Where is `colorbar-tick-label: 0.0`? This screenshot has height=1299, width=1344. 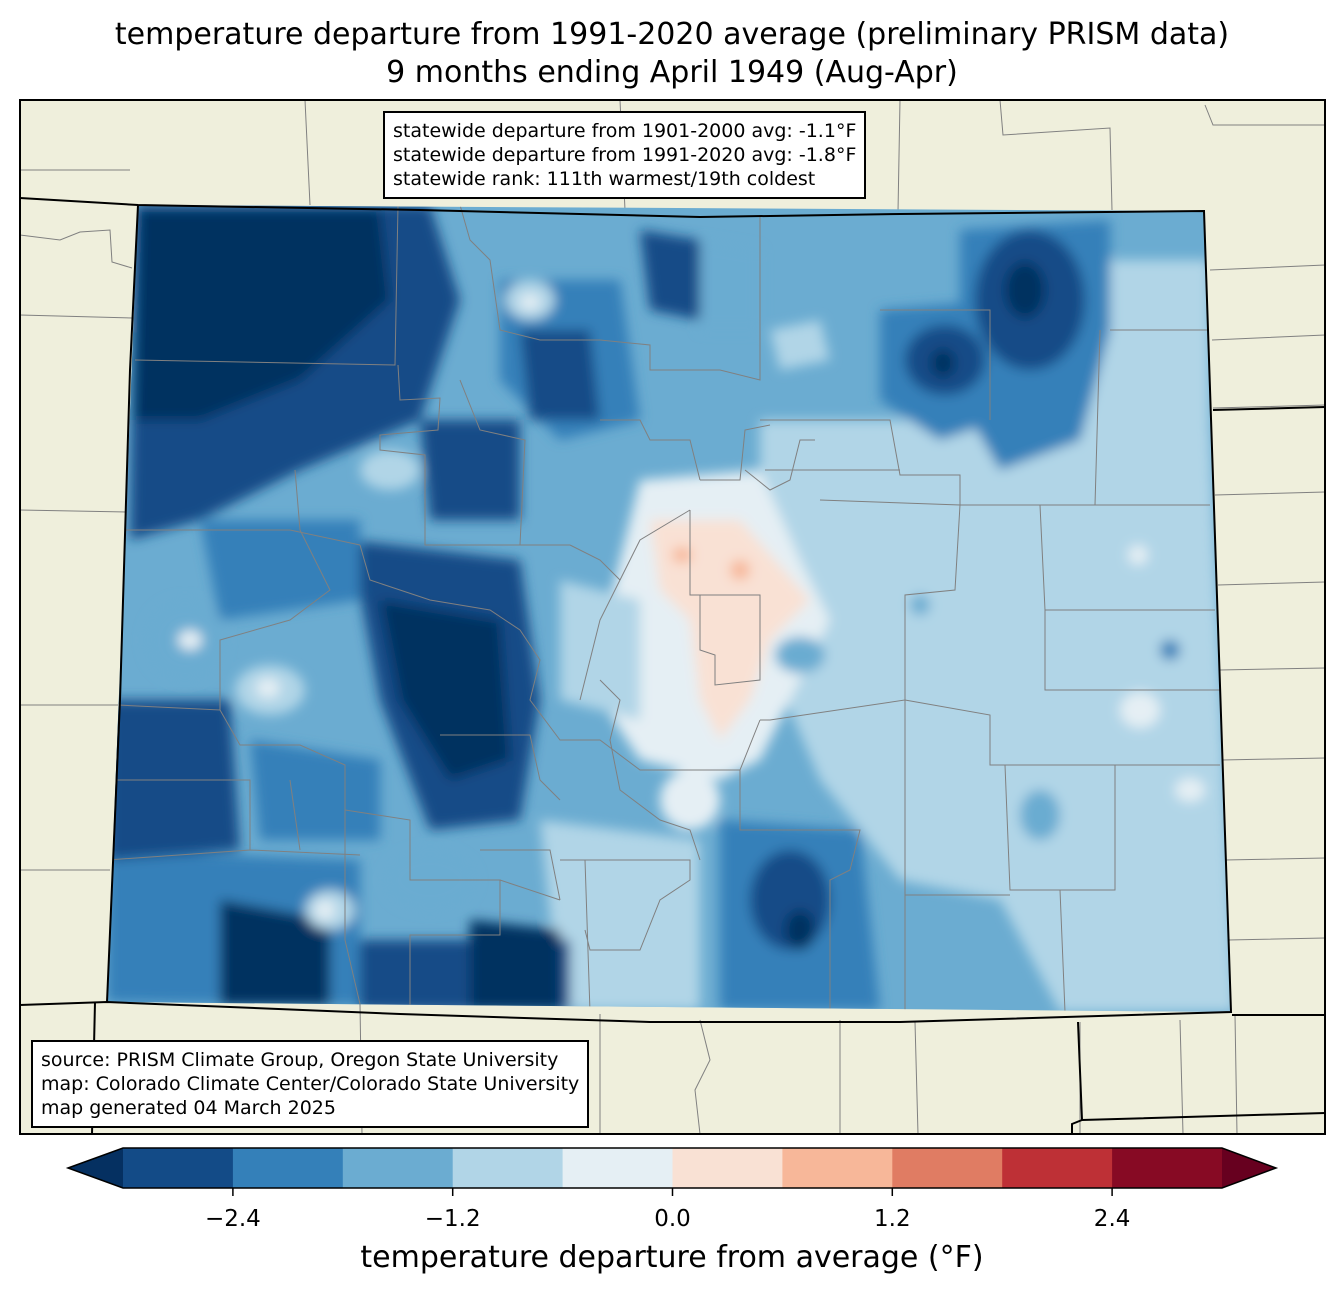
colorbar-tick-label: 0.0 is located at coordinates (672, 1219).